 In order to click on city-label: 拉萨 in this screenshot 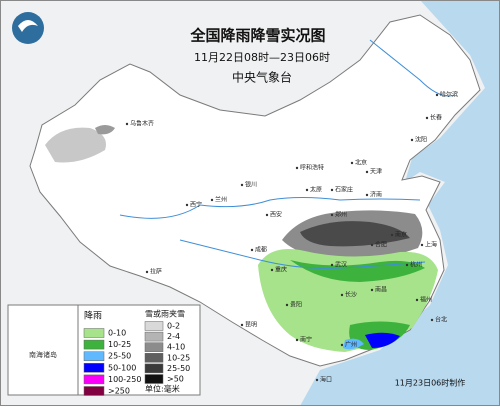, I will do `click(156, 272)`.